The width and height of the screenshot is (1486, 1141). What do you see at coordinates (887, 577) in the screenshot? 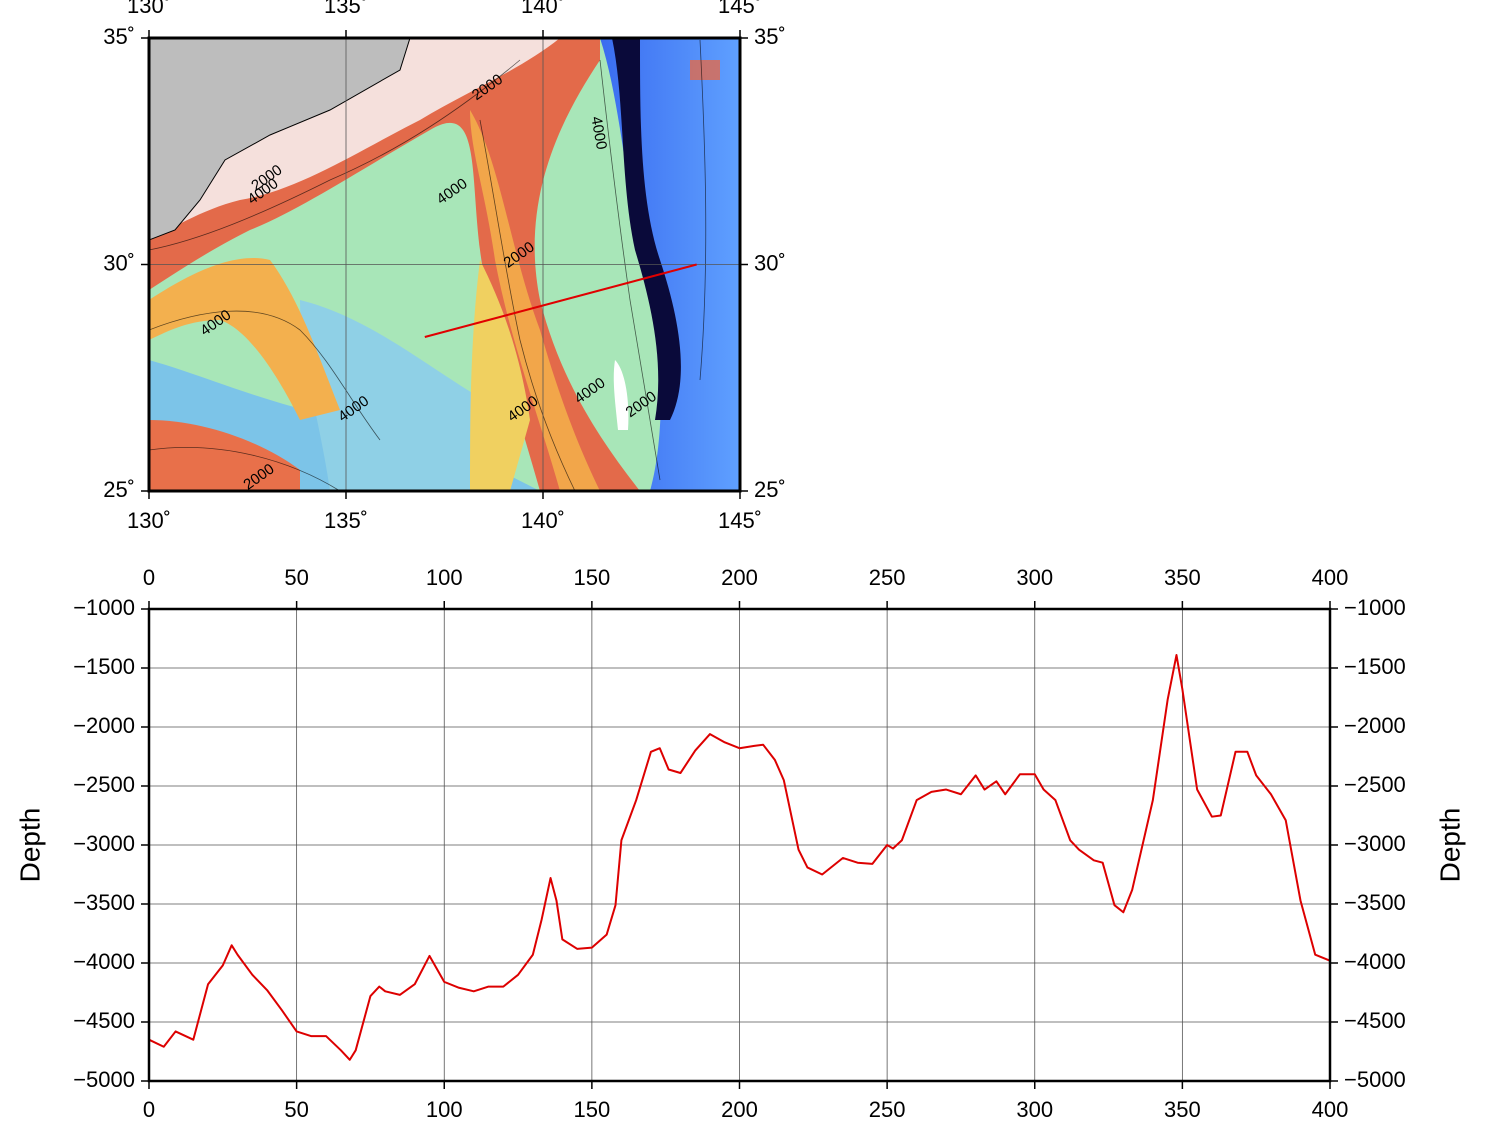
I see `x-tick-label-top: 250` at bounding box center [887, 577].